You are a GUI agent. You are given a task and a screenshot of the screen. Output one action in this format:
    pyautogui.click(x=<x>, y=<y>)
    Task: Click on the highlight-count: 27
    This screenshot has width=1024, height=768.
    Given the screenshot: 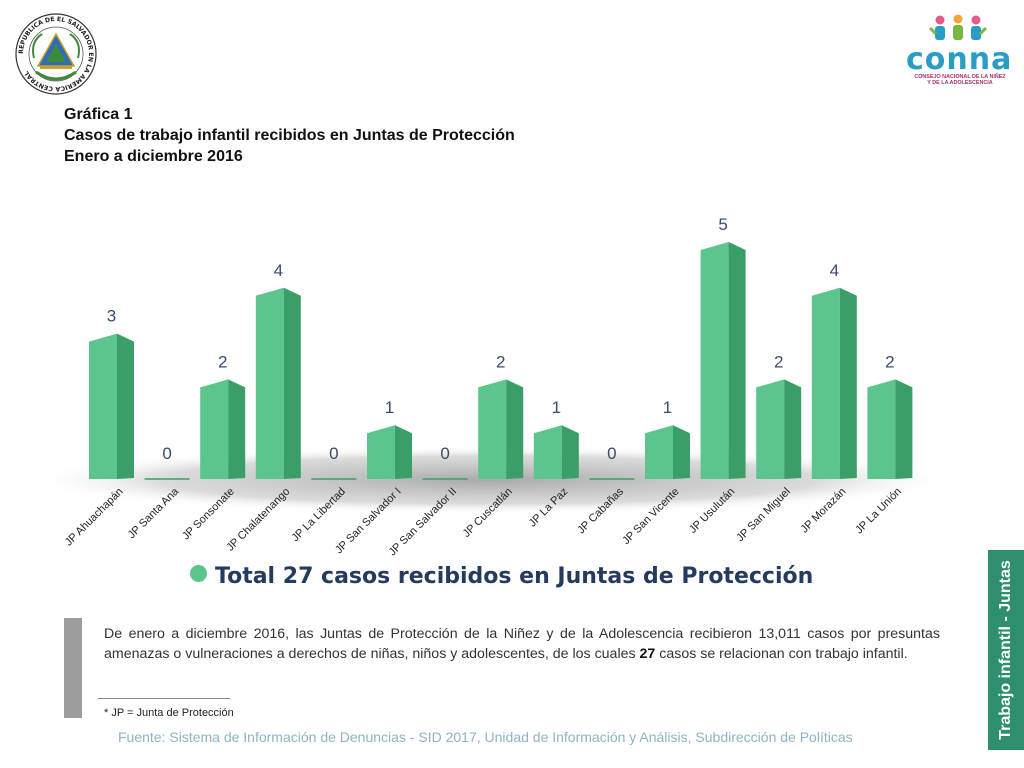 What is the action you would take?
    pyautogui.click(x=647, y=654)
    